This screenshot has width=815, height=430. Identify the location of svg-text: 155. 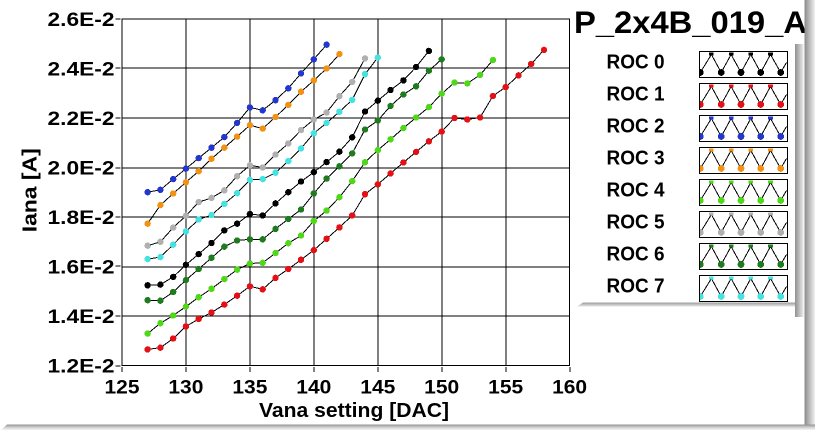
(505, 388).